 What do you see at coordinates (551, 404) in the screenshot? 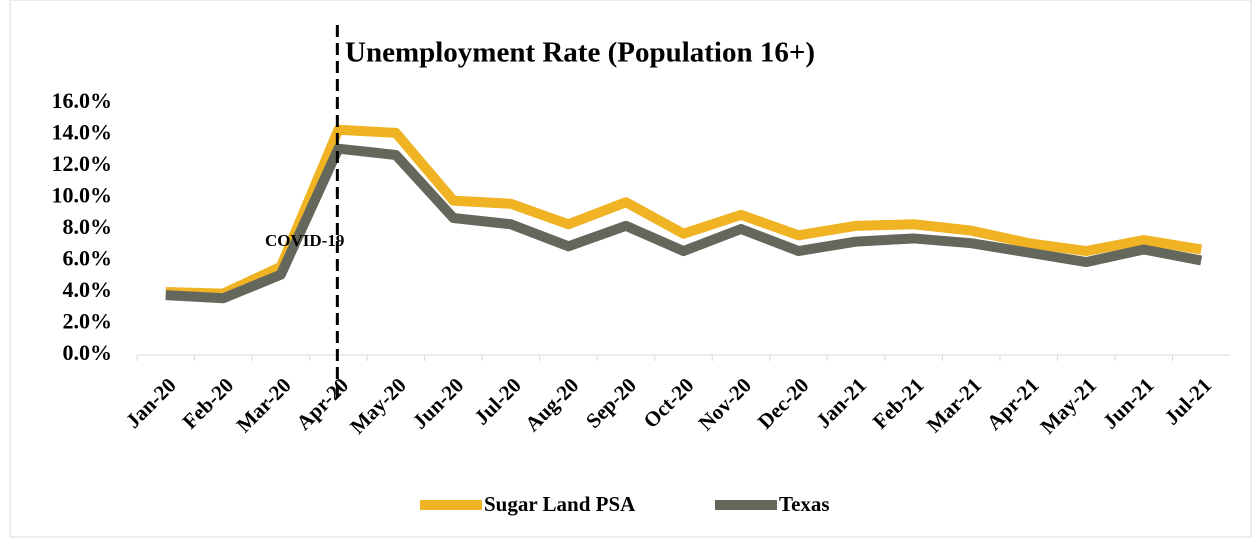
I see `x-tick-label: Aug-20` at bounding box center [551, 404].